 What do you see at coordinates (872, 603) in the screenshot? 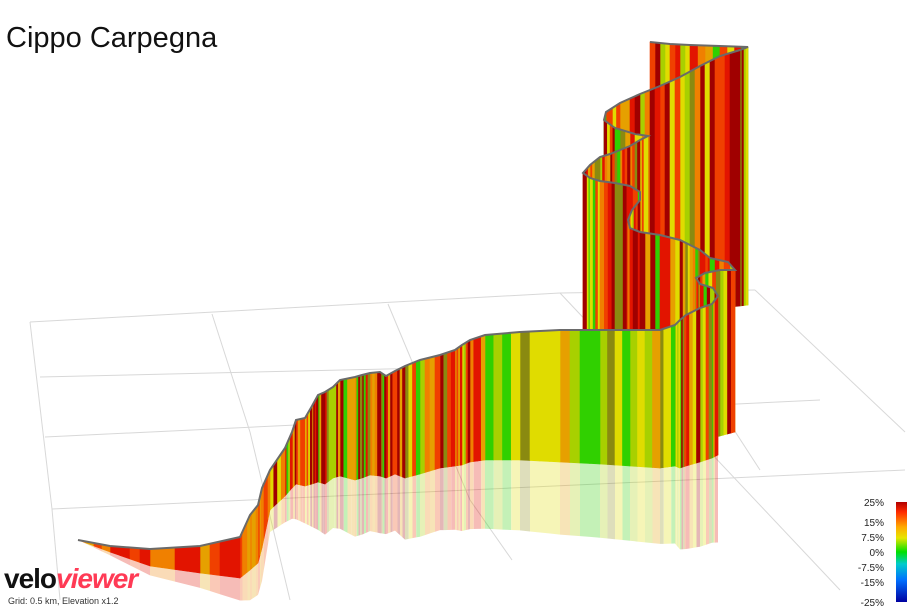
I see `legend-label: -25%` at bounding box center [872, 603].